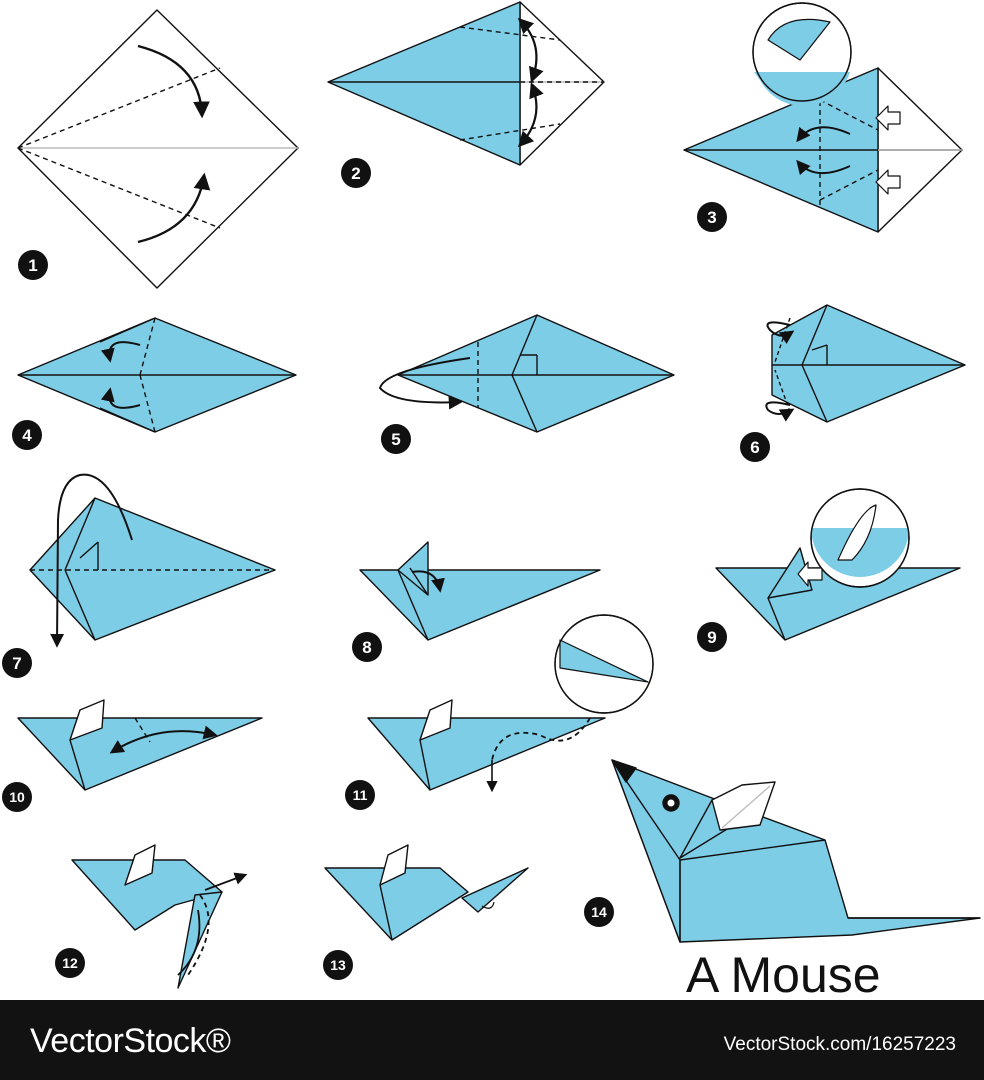  I want to click on step-number-13: 13, so click(338, 965).